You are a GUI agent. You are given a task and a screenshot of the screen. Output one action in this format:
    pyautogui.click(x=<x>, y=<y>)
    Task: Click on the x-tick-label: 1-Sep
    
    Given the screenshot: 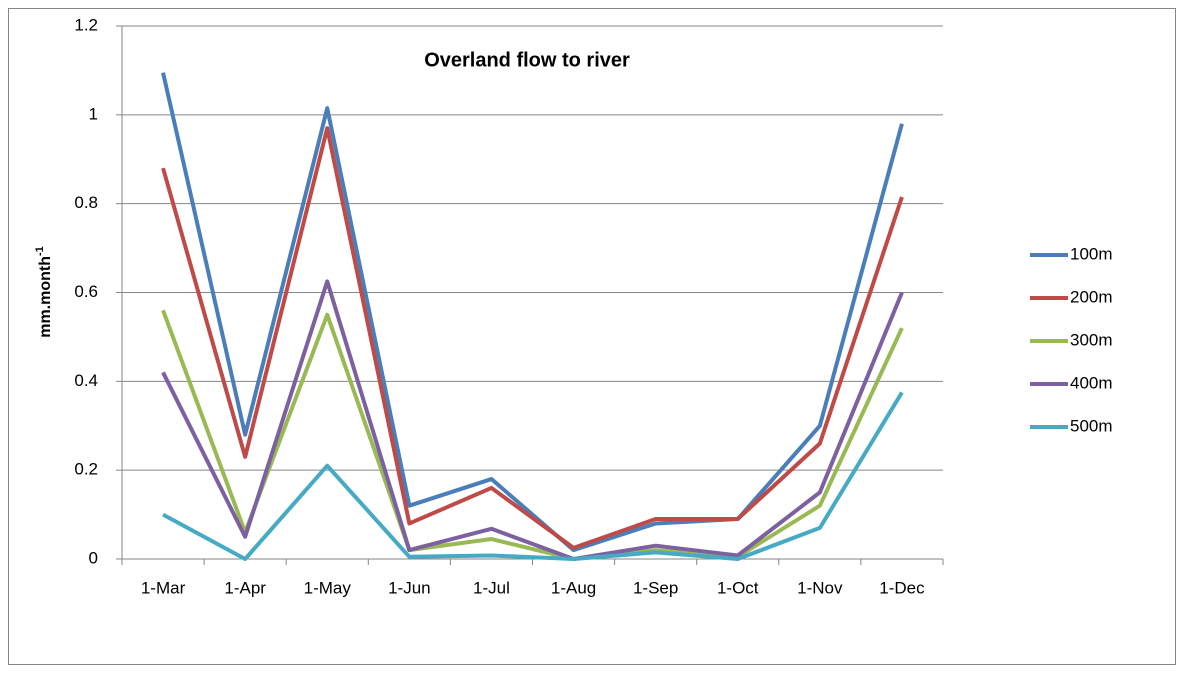 What is the action you would take?
    pyautogui.click(x=655, y=587)
    